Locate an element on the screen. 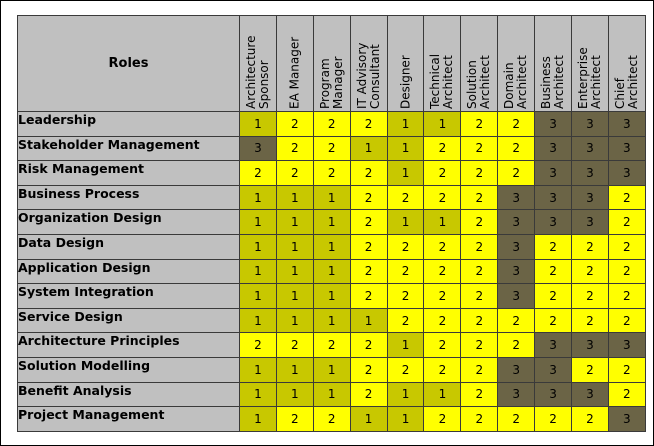 Image resolution: width=654 pixels, height=446 pixels. column-header-label: Enterprise Architect is located at coordinates (589, 77).